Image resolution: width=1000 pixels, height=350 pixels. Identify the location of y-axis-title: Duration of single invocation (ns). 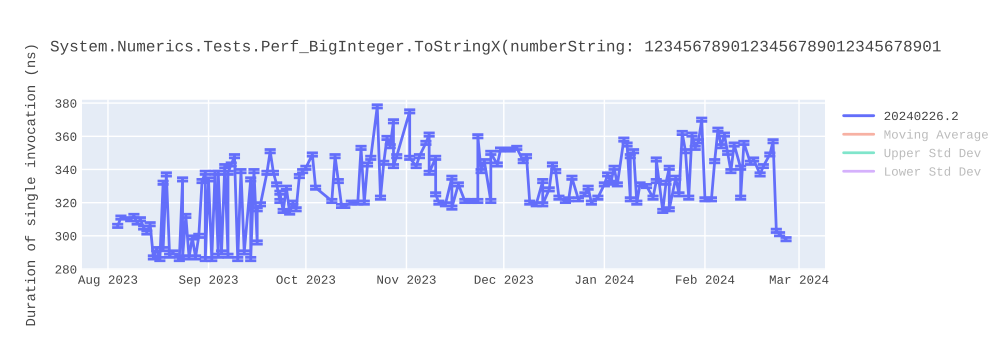
(31, 185).